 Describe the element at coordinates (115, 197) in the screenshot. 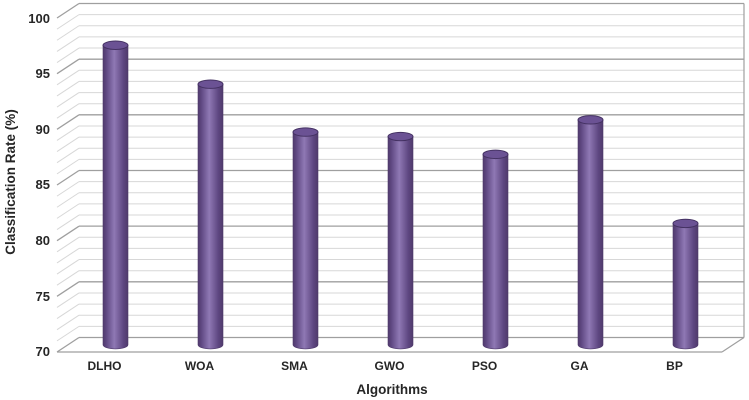

I see `bar-body-DLHO` at that location.